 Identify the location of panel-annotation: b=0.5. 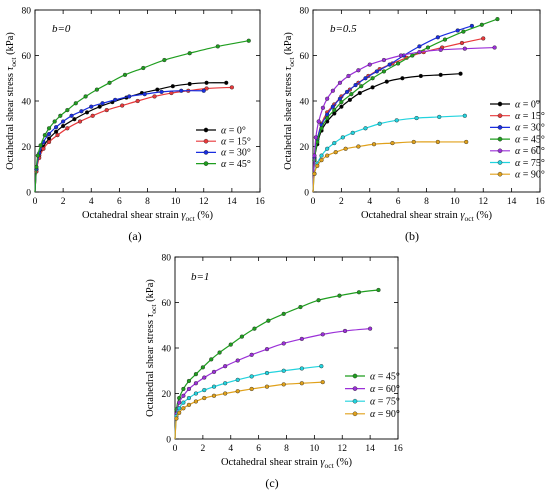
(343, 29).